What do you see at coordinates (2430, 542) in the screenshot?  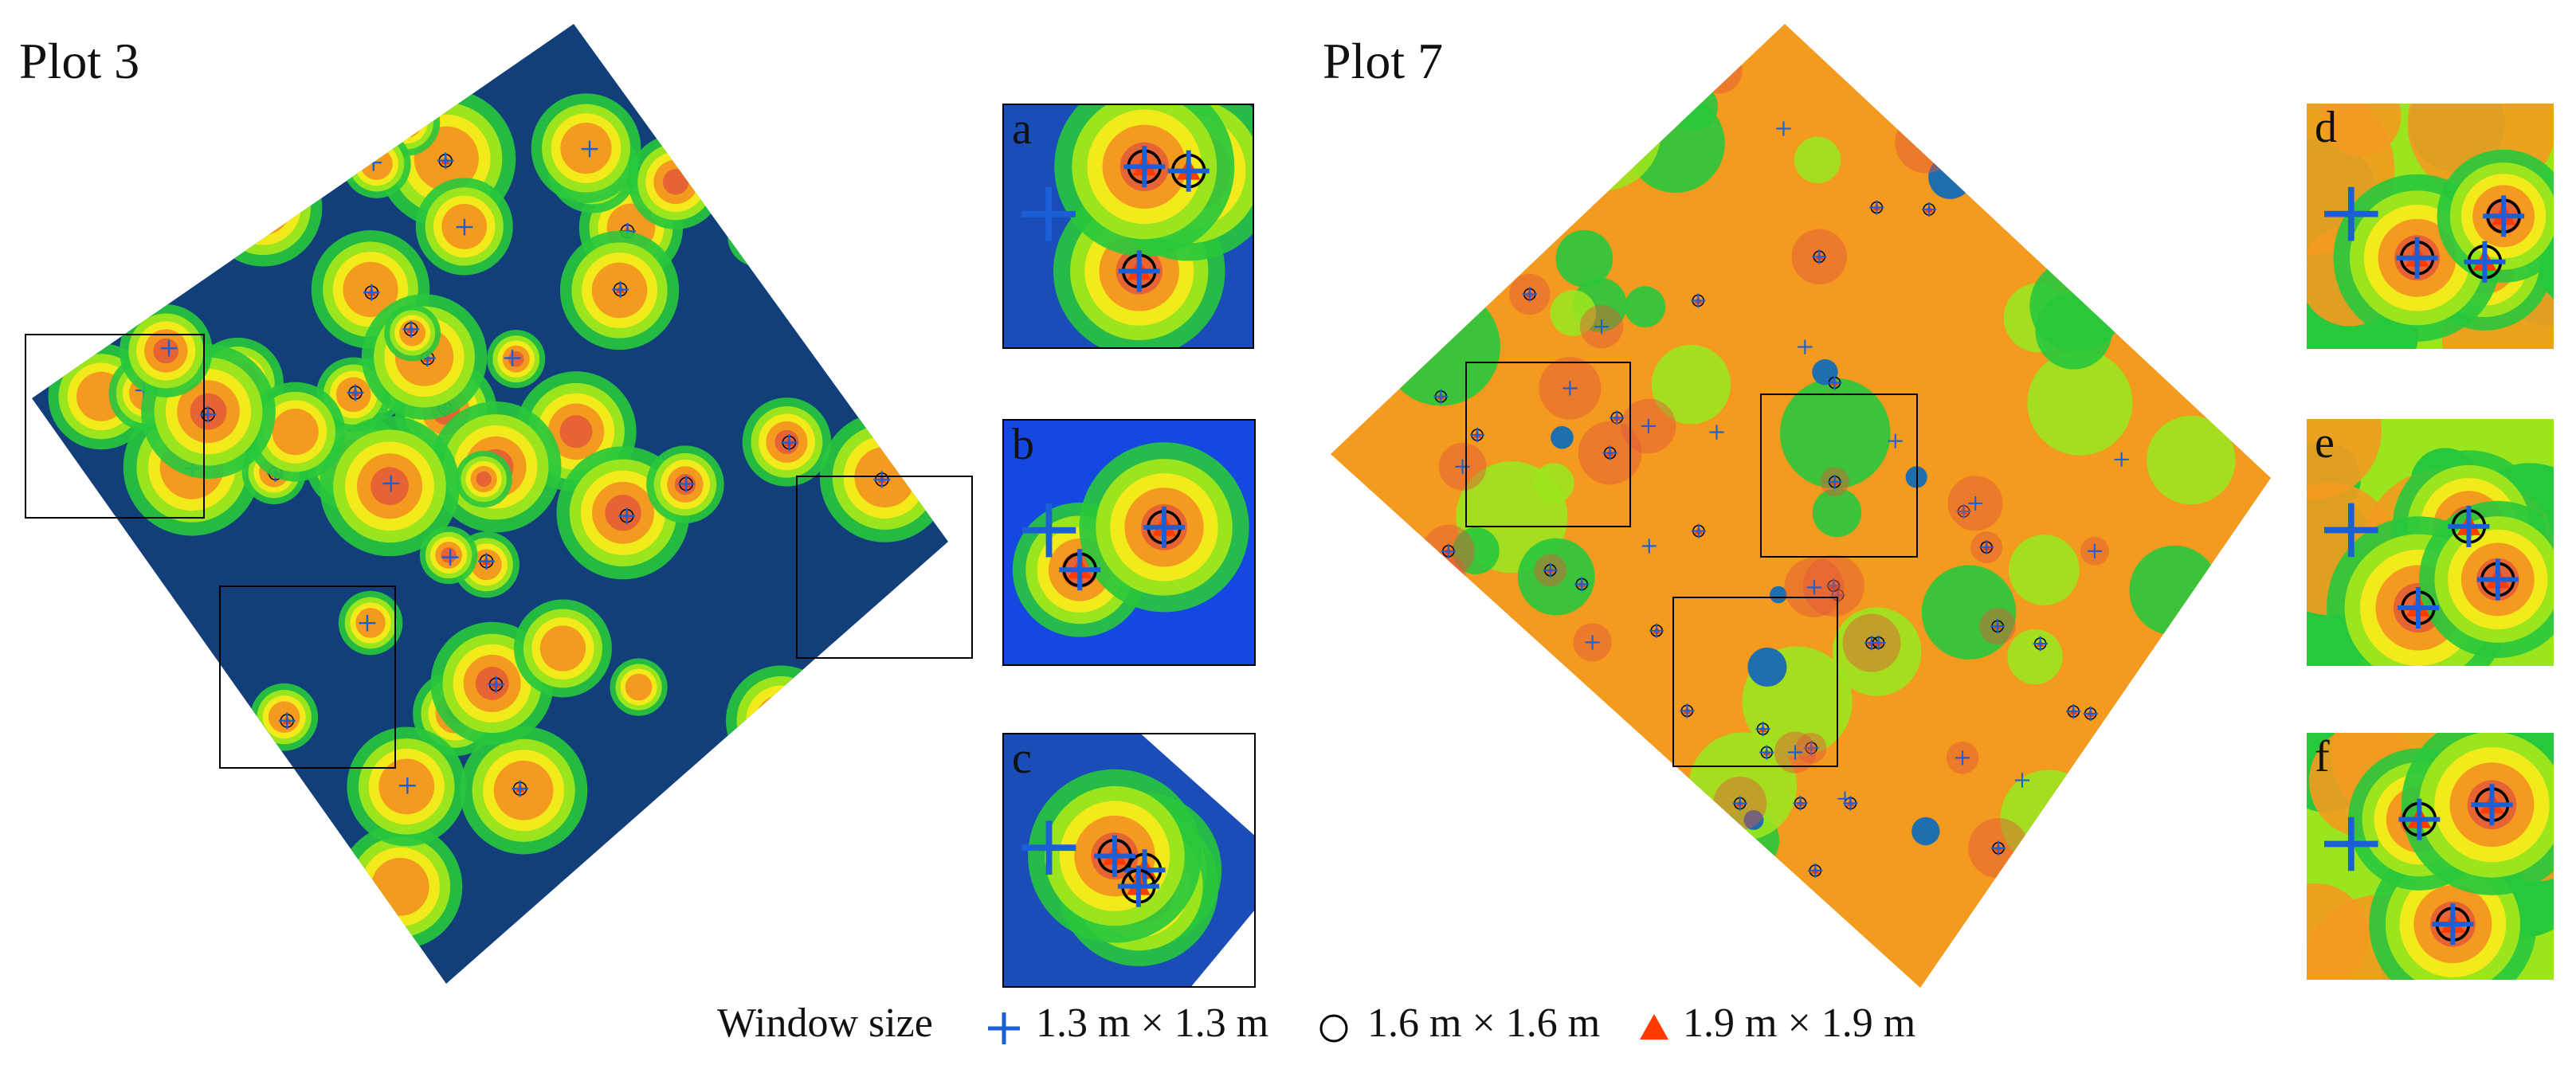 I see `inset-e: e` at bounding box center [2430, 542].